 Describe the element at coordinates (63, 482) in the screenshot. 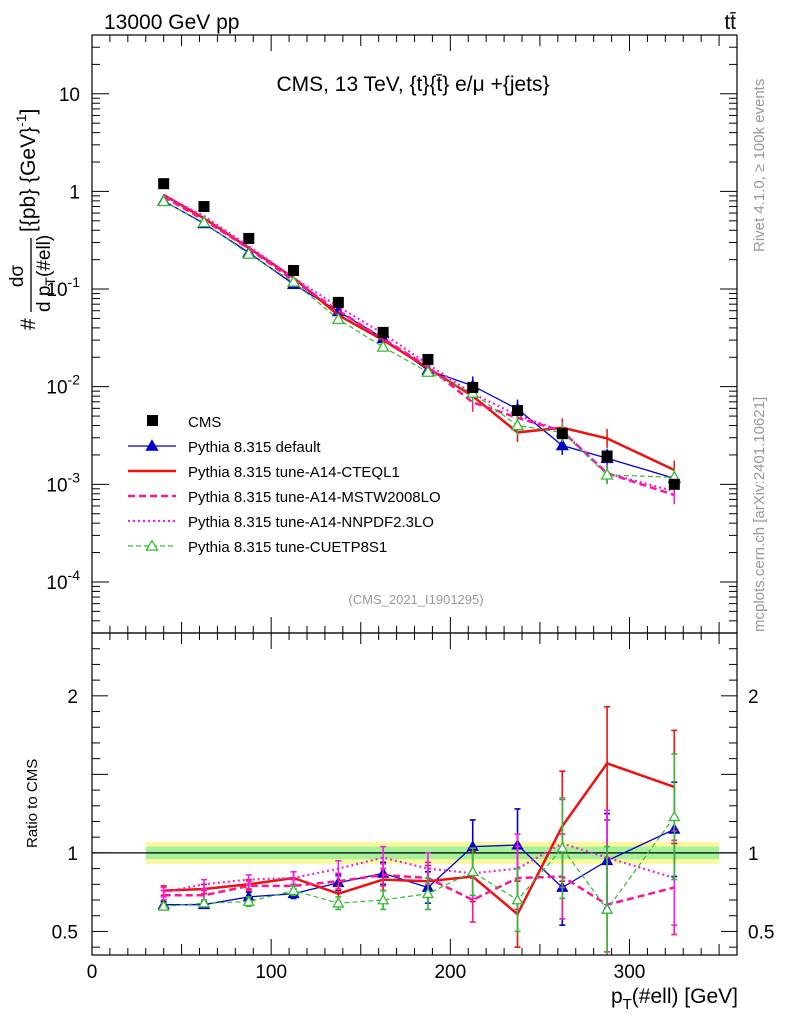

I see `y-tick-label-main: 10⁻³` at that location.